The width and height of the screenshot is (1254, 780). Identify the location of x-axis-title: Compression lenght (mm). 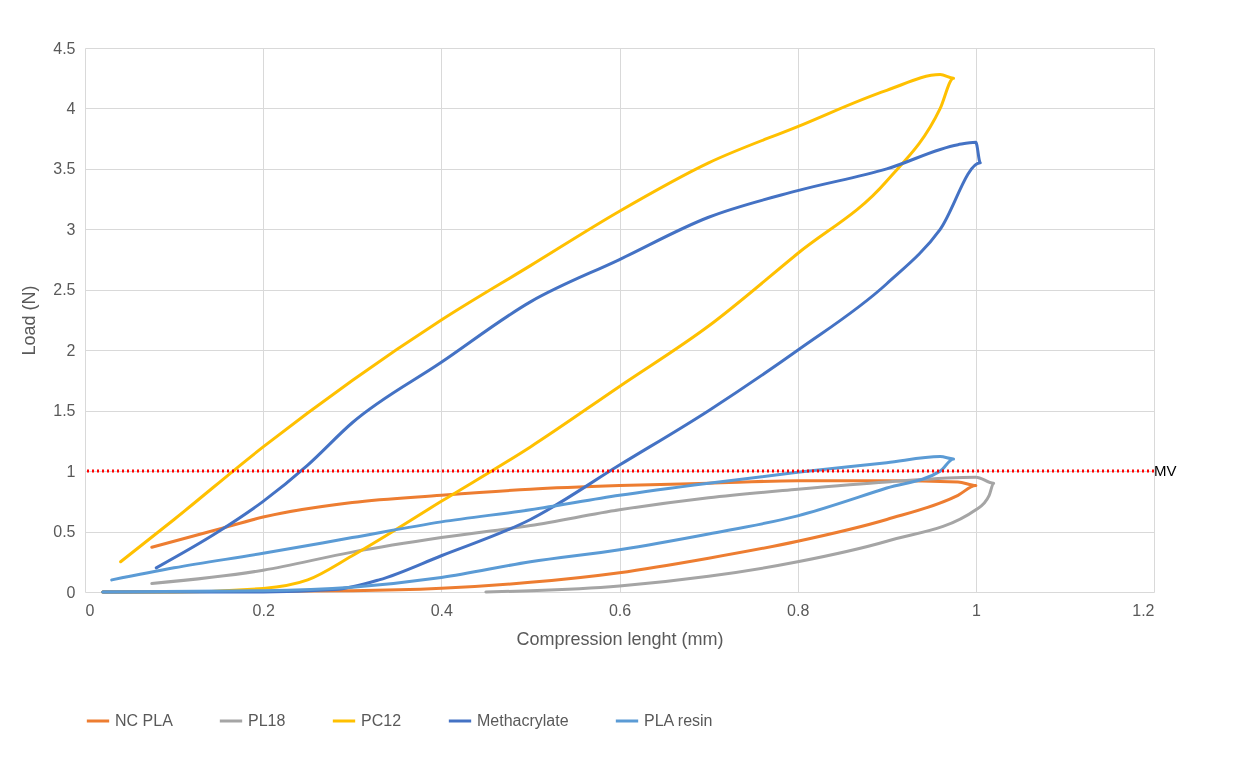
(620, 638).